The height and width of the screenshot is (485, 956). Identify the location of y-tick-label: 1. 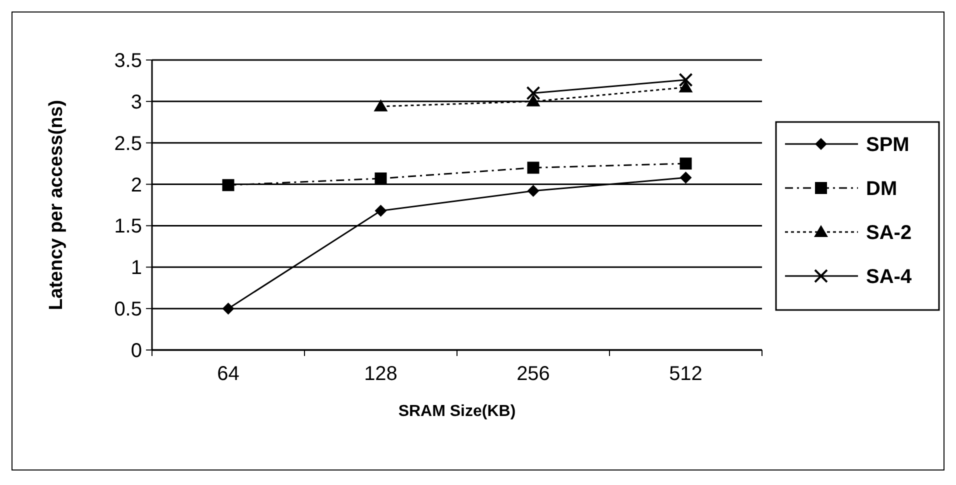
(136, 268).